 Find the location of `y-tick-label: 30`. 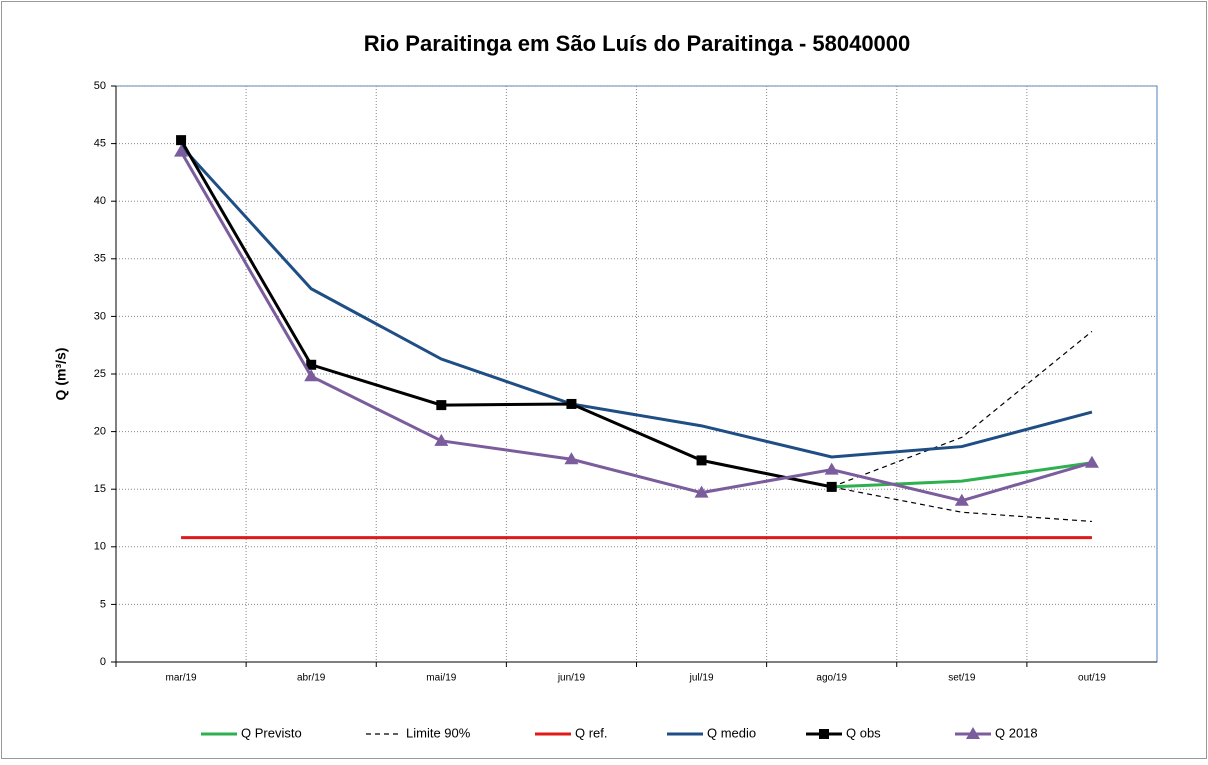

y-tick-label: 30 is located at coordinates (100, 316).